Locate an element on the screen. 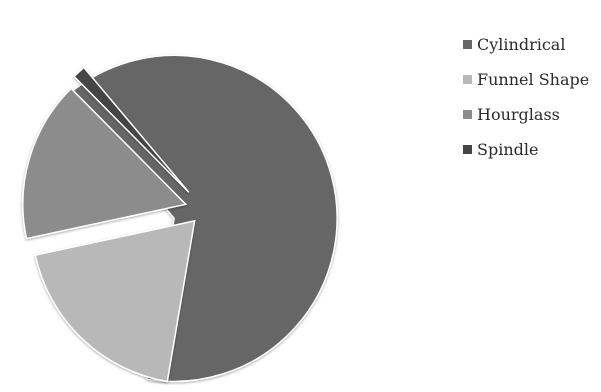 This screenshot has width=601, height=392. legend-label-funnel-shape: Funnel Shape is located at coordinates (533, 79).